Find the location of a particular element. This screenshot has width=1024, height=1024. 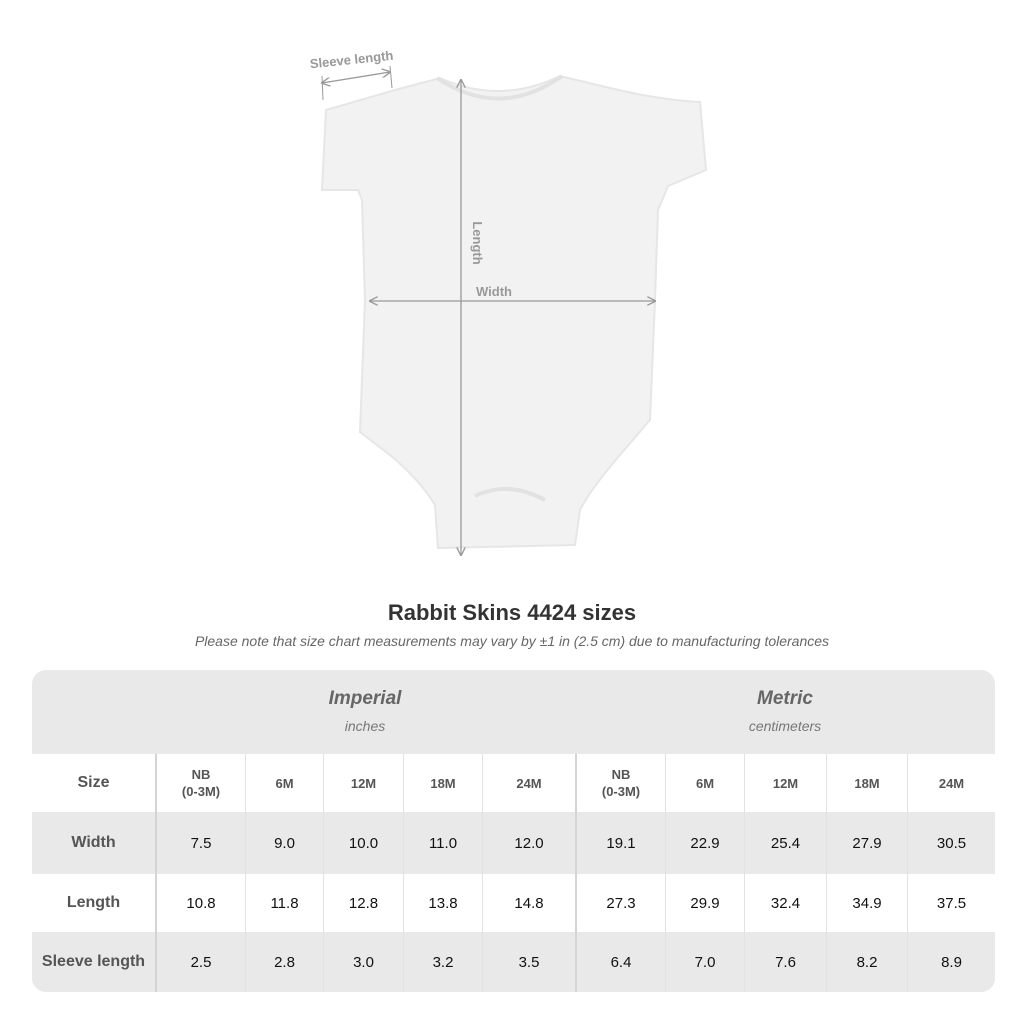

value-cell: 11.0 is located at coordinates (442, 843).